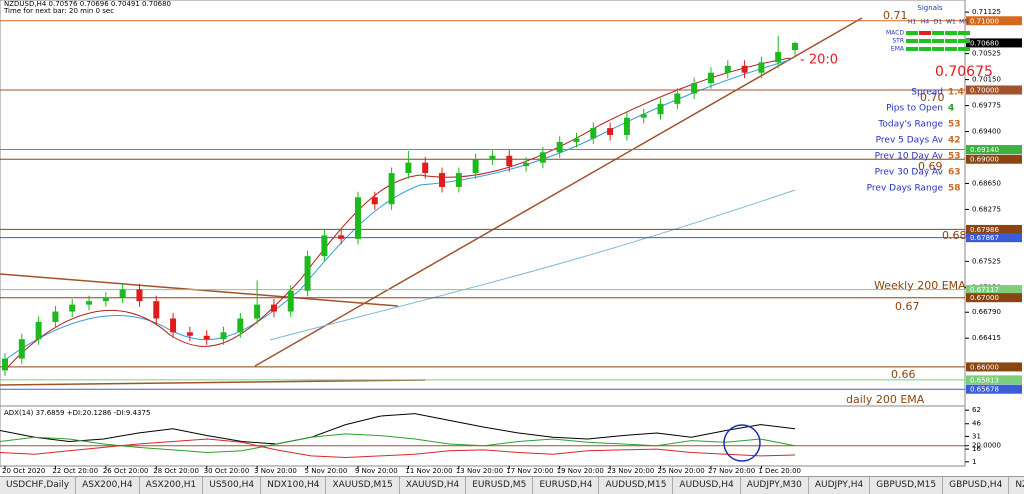 The width and height of the screenshot is (1024, 494). What do you see at coordinates (681, 471) in the screenshot?
I see `x-tick-label: 25 Nov 20:00` at bounding box center [681, 471].